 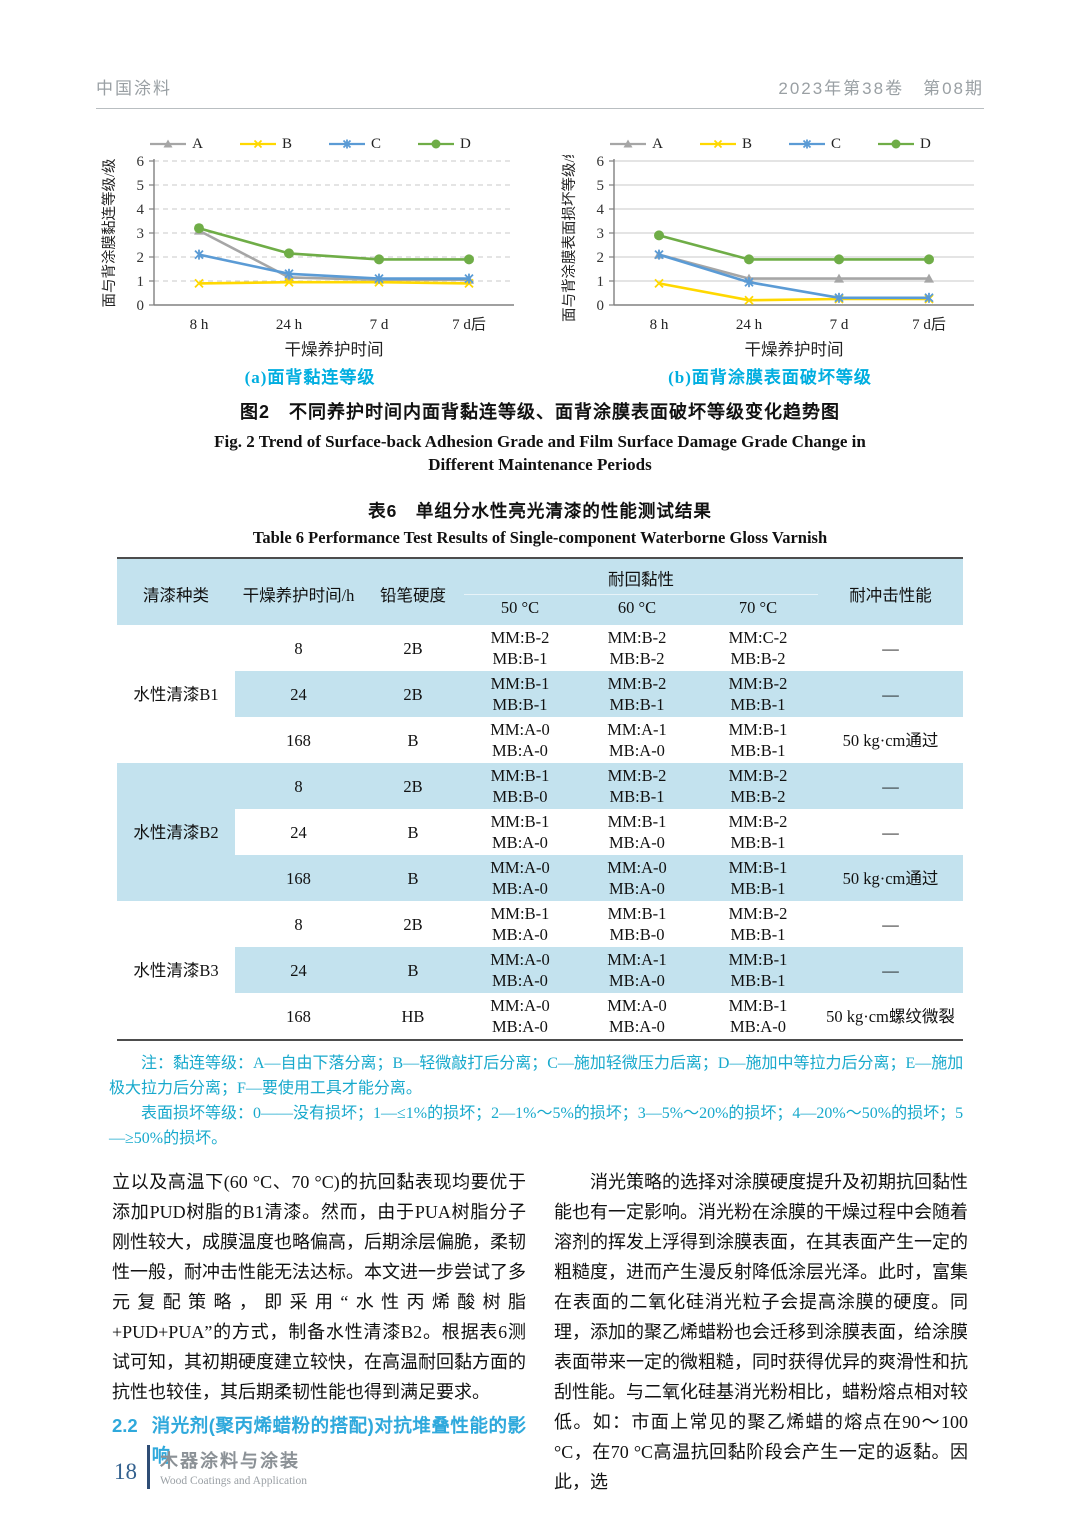 I want to click on drying-time-cell: 168, so click(x=298, y=878).